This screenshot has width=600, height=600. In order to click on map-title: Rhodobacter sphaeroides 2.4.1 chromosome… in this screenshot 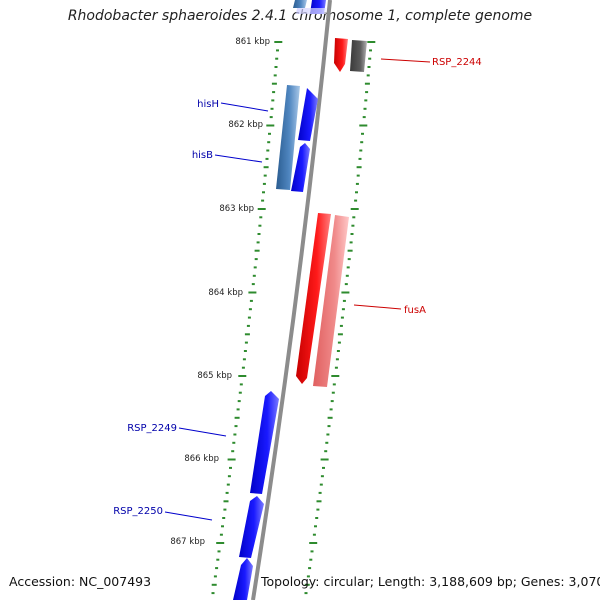, I will do `click(300, 16)`.